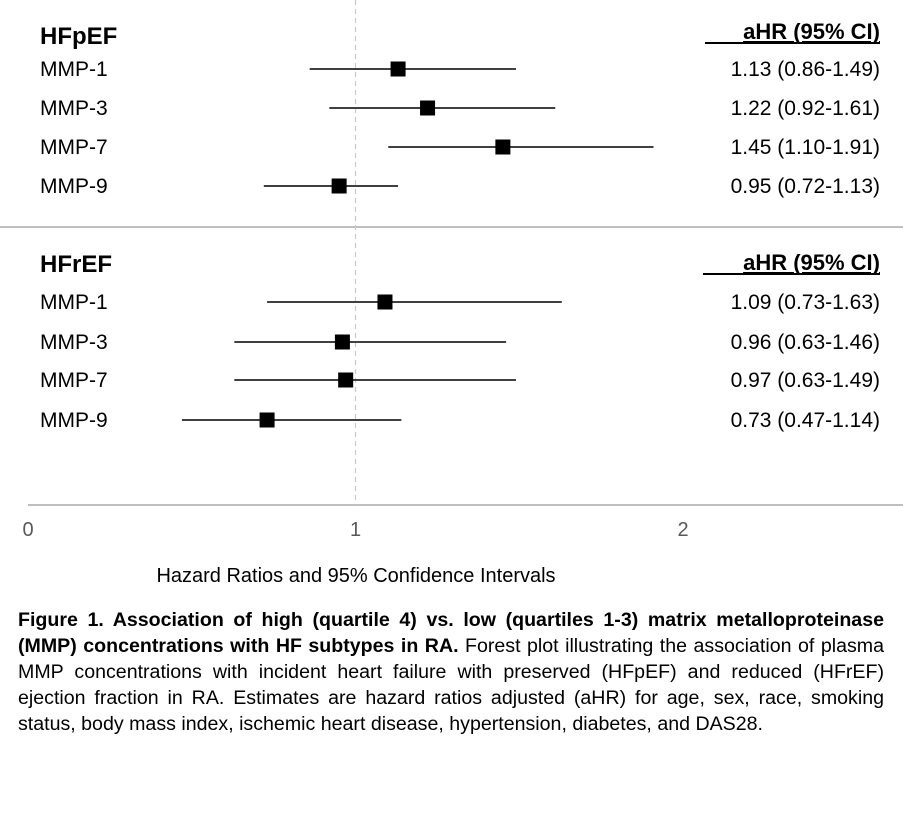 Image resolution: width=903 pixels, height=836 pixels. Describe the element at coordinates (805, 108) in the screenshot. I see `estimate-value: 1.22 (0.92-1.61)` at that location.